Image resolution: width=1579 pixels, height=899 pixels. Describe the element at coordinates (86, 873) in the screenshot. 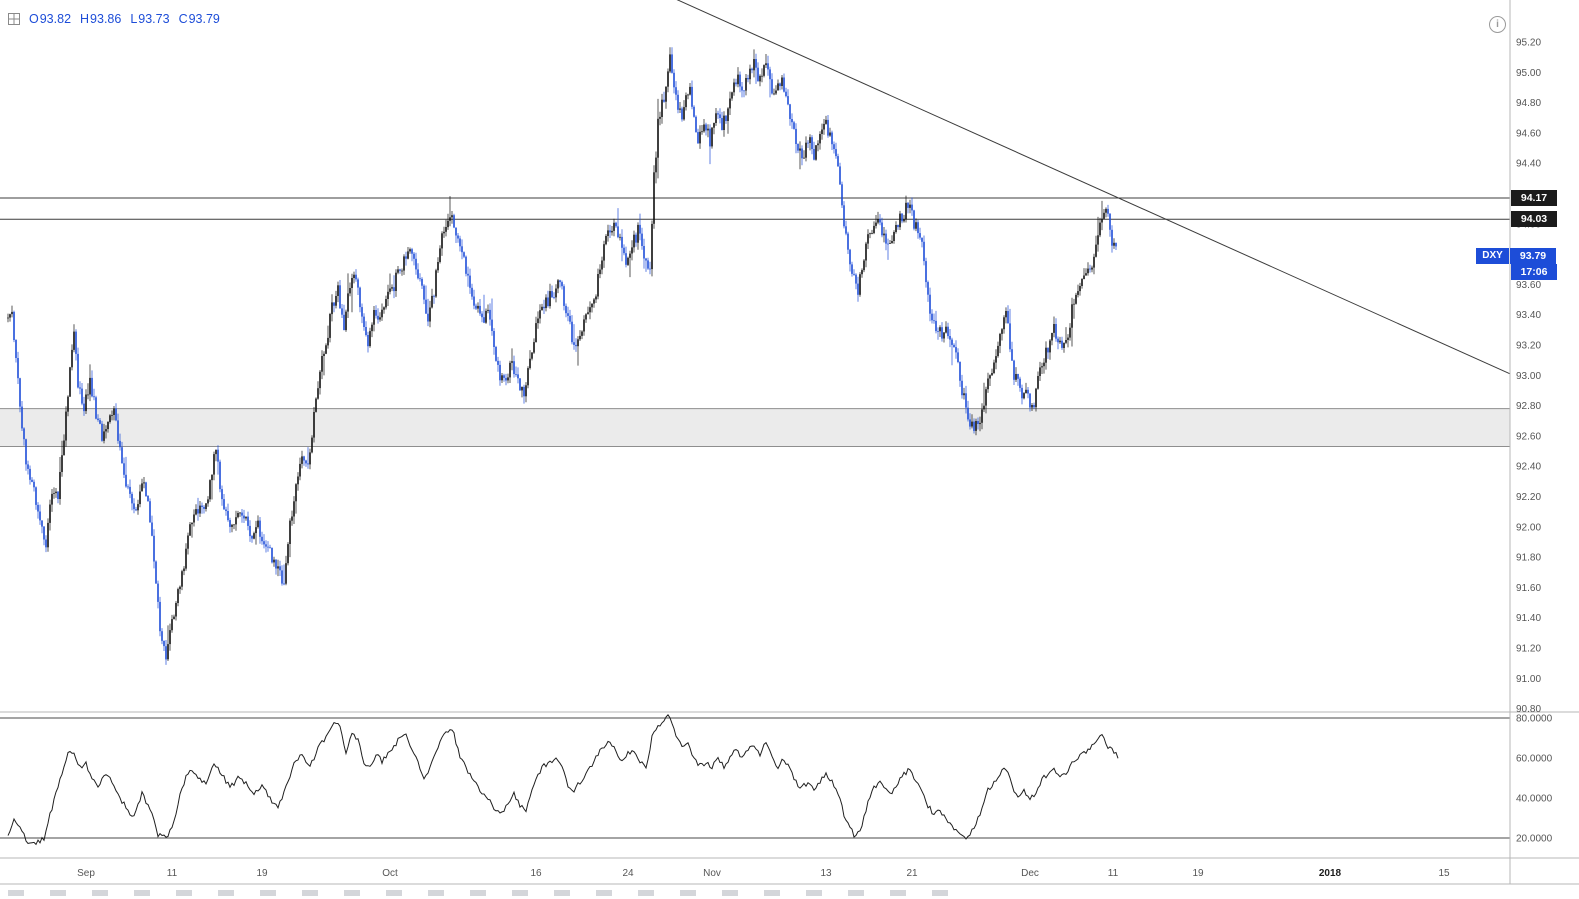

I see `time-axis-label: Sep` at that location.